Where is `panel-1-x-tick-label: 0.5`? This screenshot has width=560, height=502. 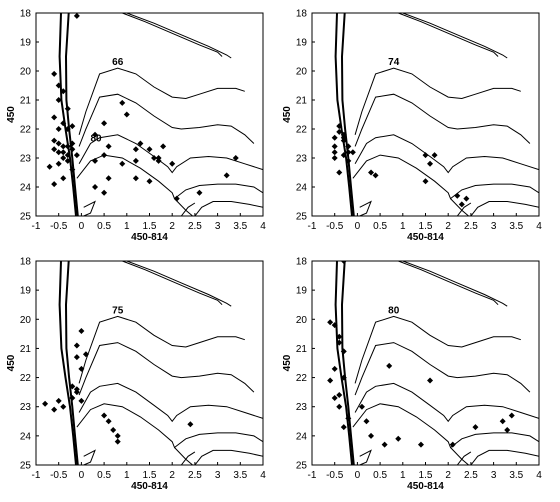
panel-1-x-tick-label: 0.5 is located at coordinates (104, 226).